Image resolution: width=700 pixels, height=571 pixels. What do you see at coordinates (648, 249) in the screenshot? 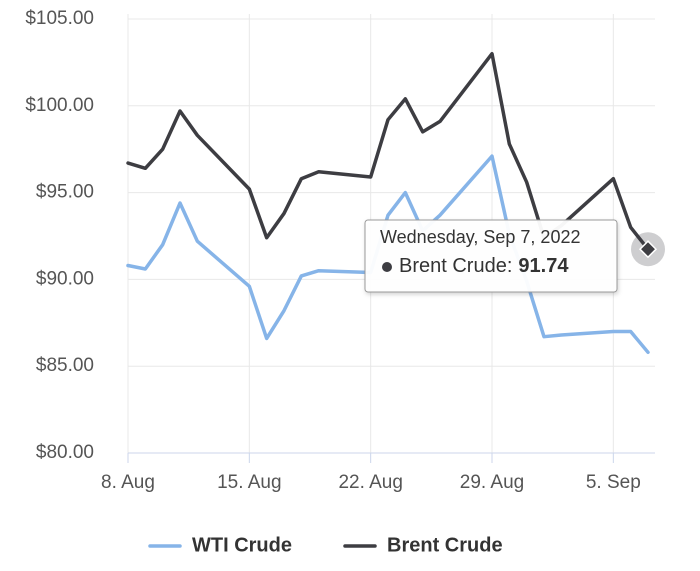
I see `hover-marker` at bounding box center [648, 249].